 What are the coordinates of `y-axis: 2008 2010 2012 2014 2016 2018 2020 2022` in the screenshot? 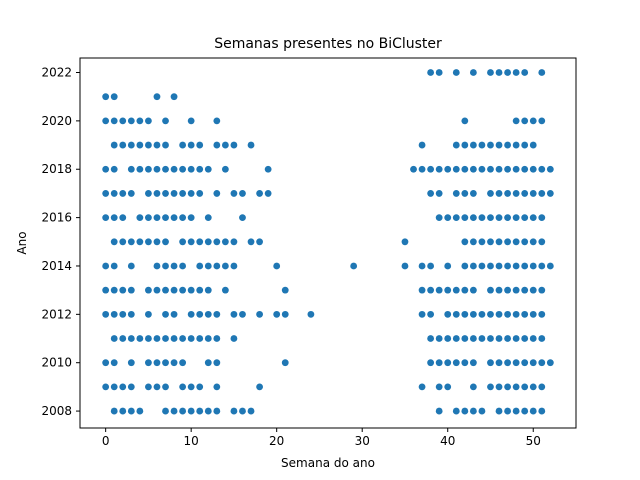 It's located at (60, 242).